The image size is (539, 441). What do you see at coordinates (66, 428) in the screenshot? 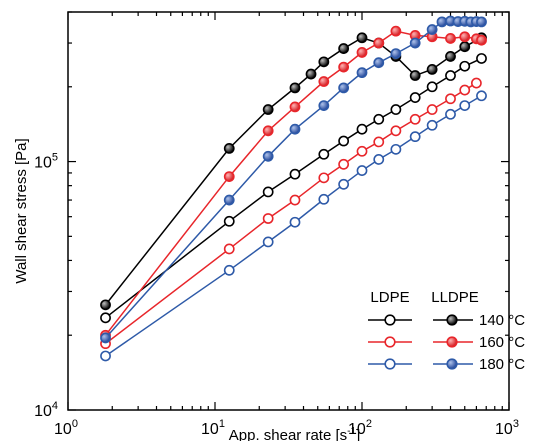
I see `x-tick-label: 10⁰` at bounding box center [66, 428].